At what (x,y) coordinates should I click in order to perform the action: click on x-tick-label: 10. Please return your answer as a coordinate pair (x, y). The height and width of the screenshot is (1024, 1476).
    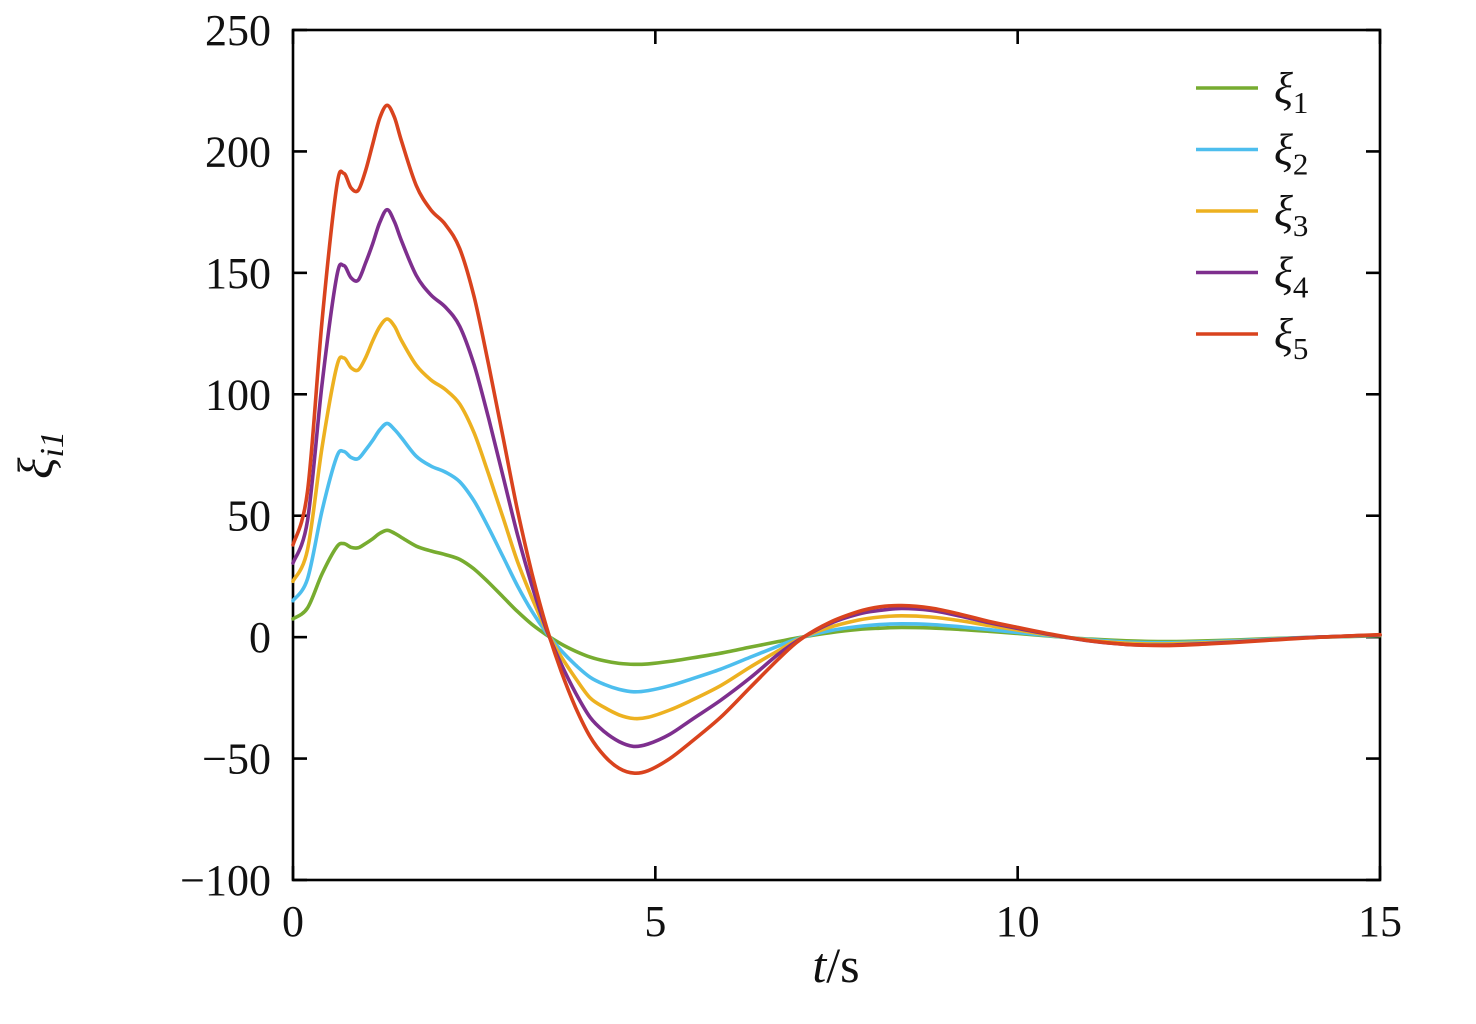
    Looking at the image, I should click on (1018, 921).